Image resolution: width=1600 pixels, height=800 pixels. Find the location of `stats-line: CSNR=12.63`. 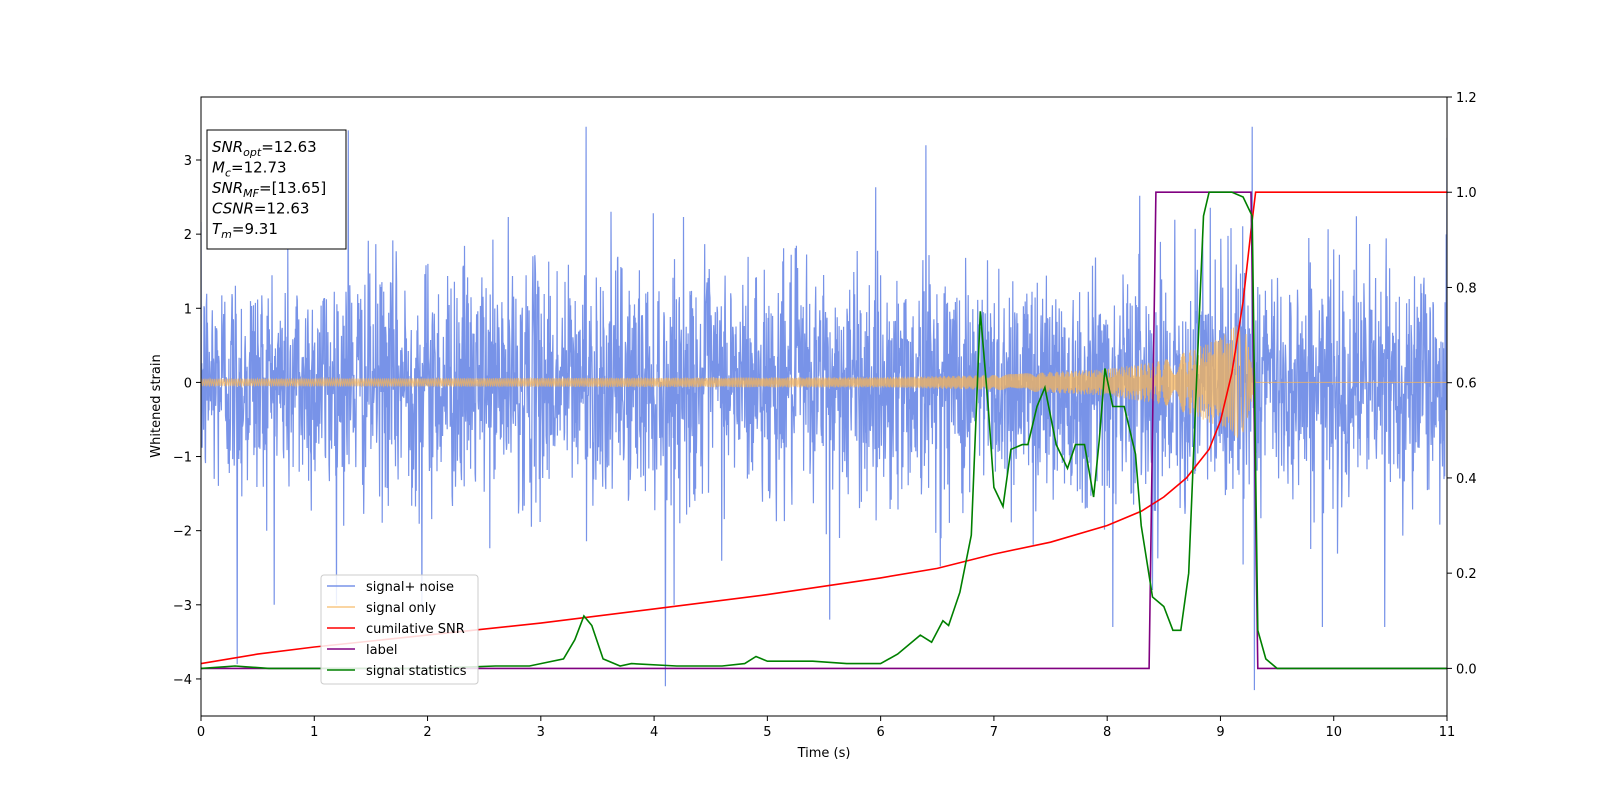

stats-line: CSNR=12.63 is located at coordinates (260, 209).